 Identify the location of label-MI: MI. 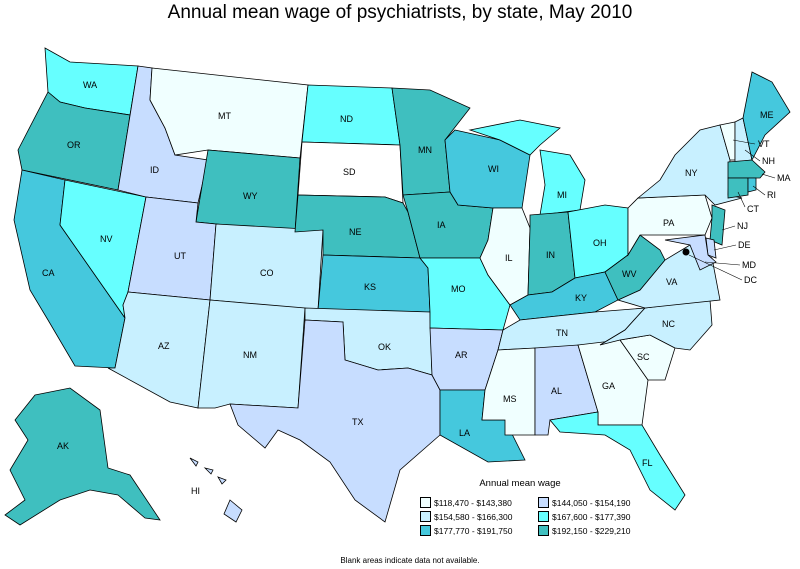
(562, 195).